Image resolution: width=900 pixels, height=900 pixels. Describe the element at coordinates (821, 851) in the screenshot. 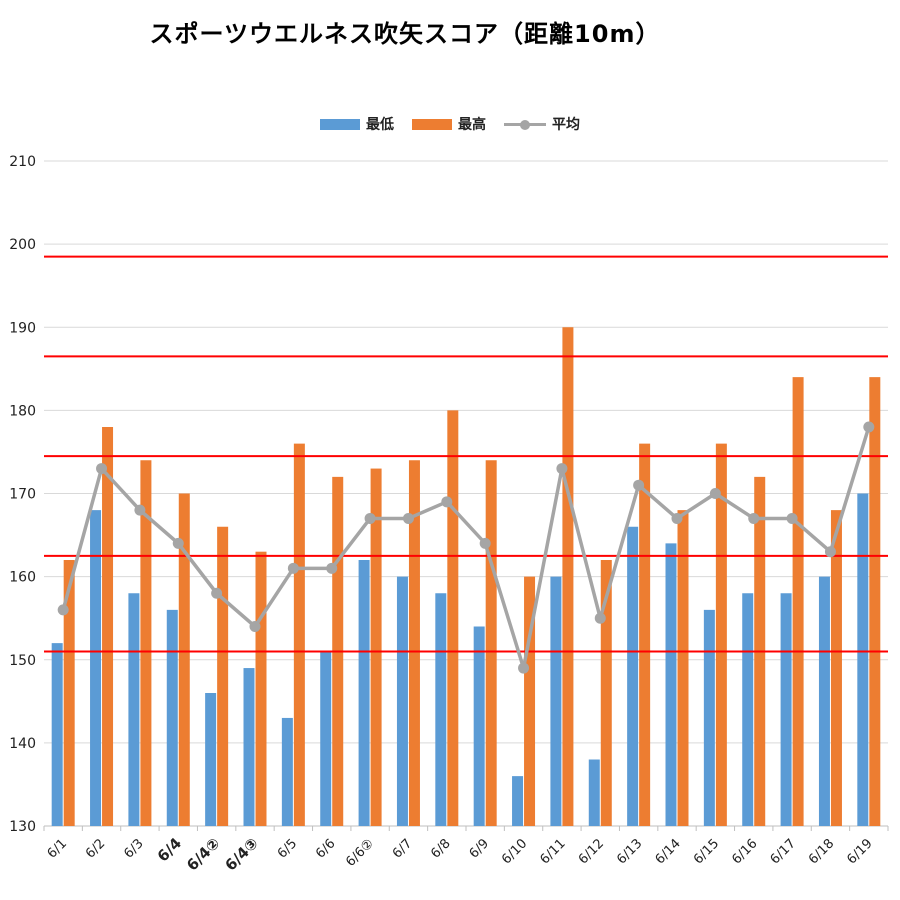

I see `x-tick-label: 6/18` at that location.